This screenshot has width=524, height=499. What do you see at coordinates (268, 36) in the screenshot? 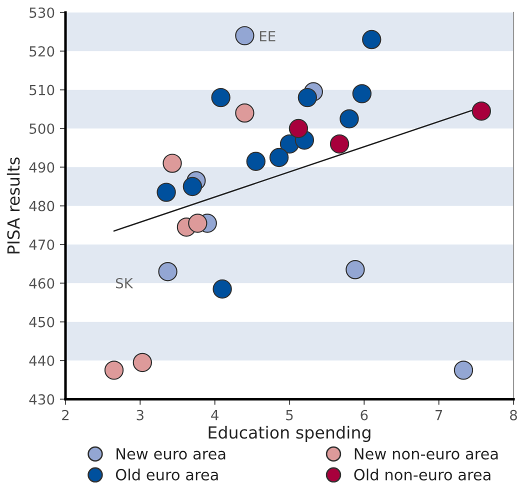
I see `annotation: EE` at bounding box center [268, 36].